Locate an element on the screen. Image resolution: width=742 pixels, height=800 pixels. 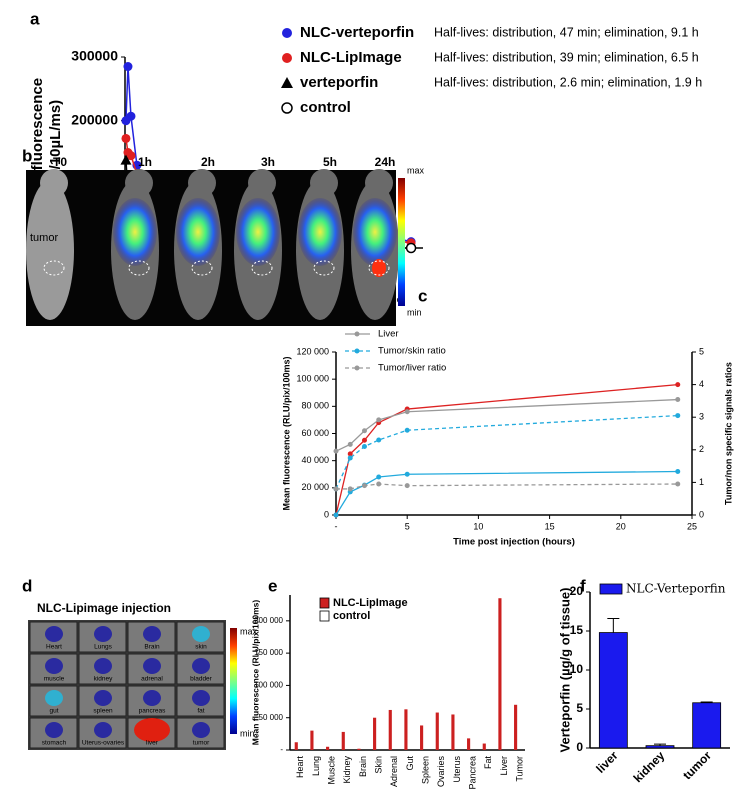
panel-label: c is located at coordinates (422, 295).